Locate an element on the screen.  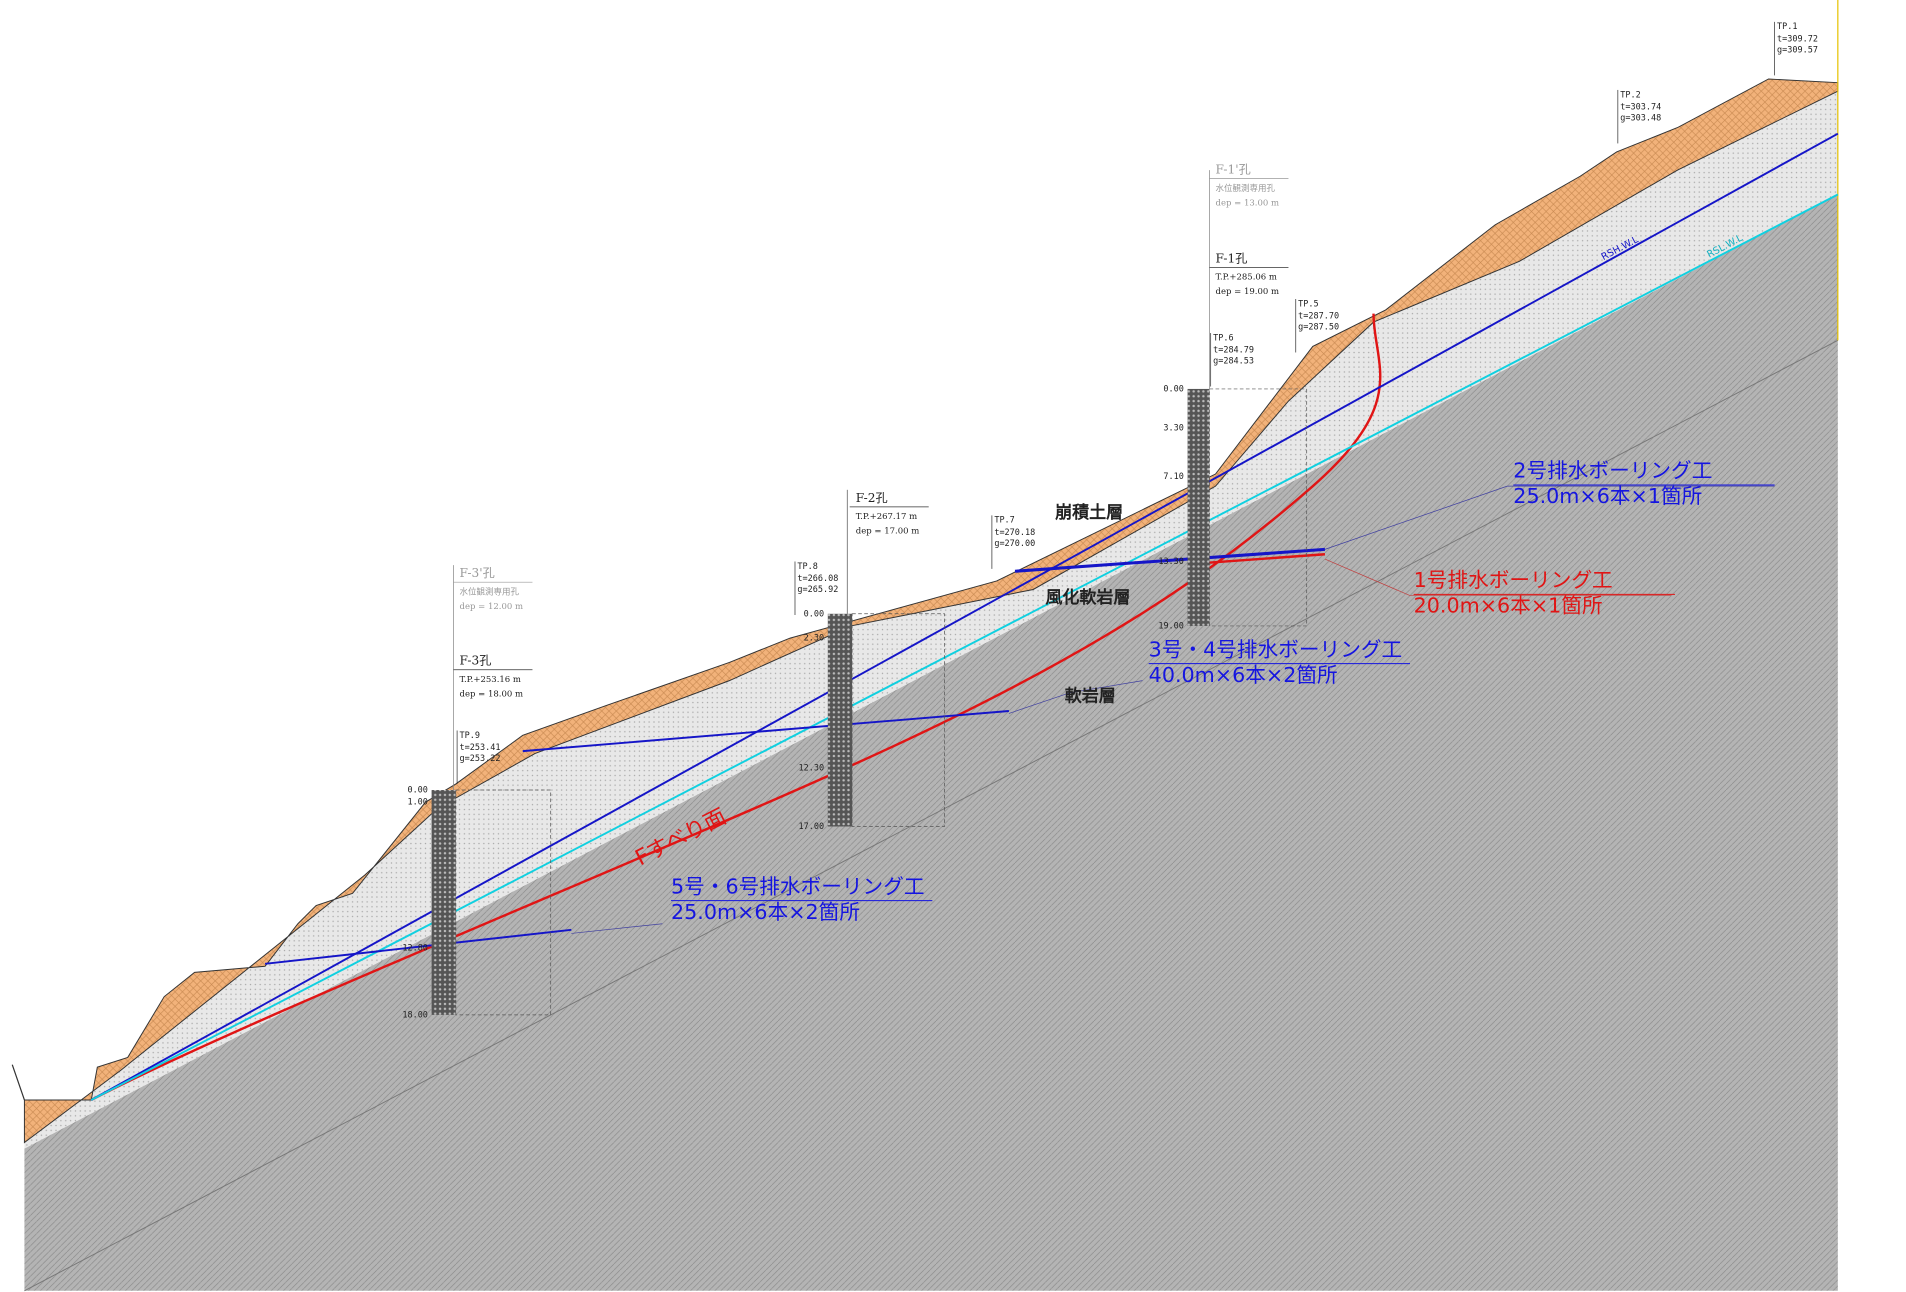
tp-name: TP.8 is located at coordinates (807, 567).